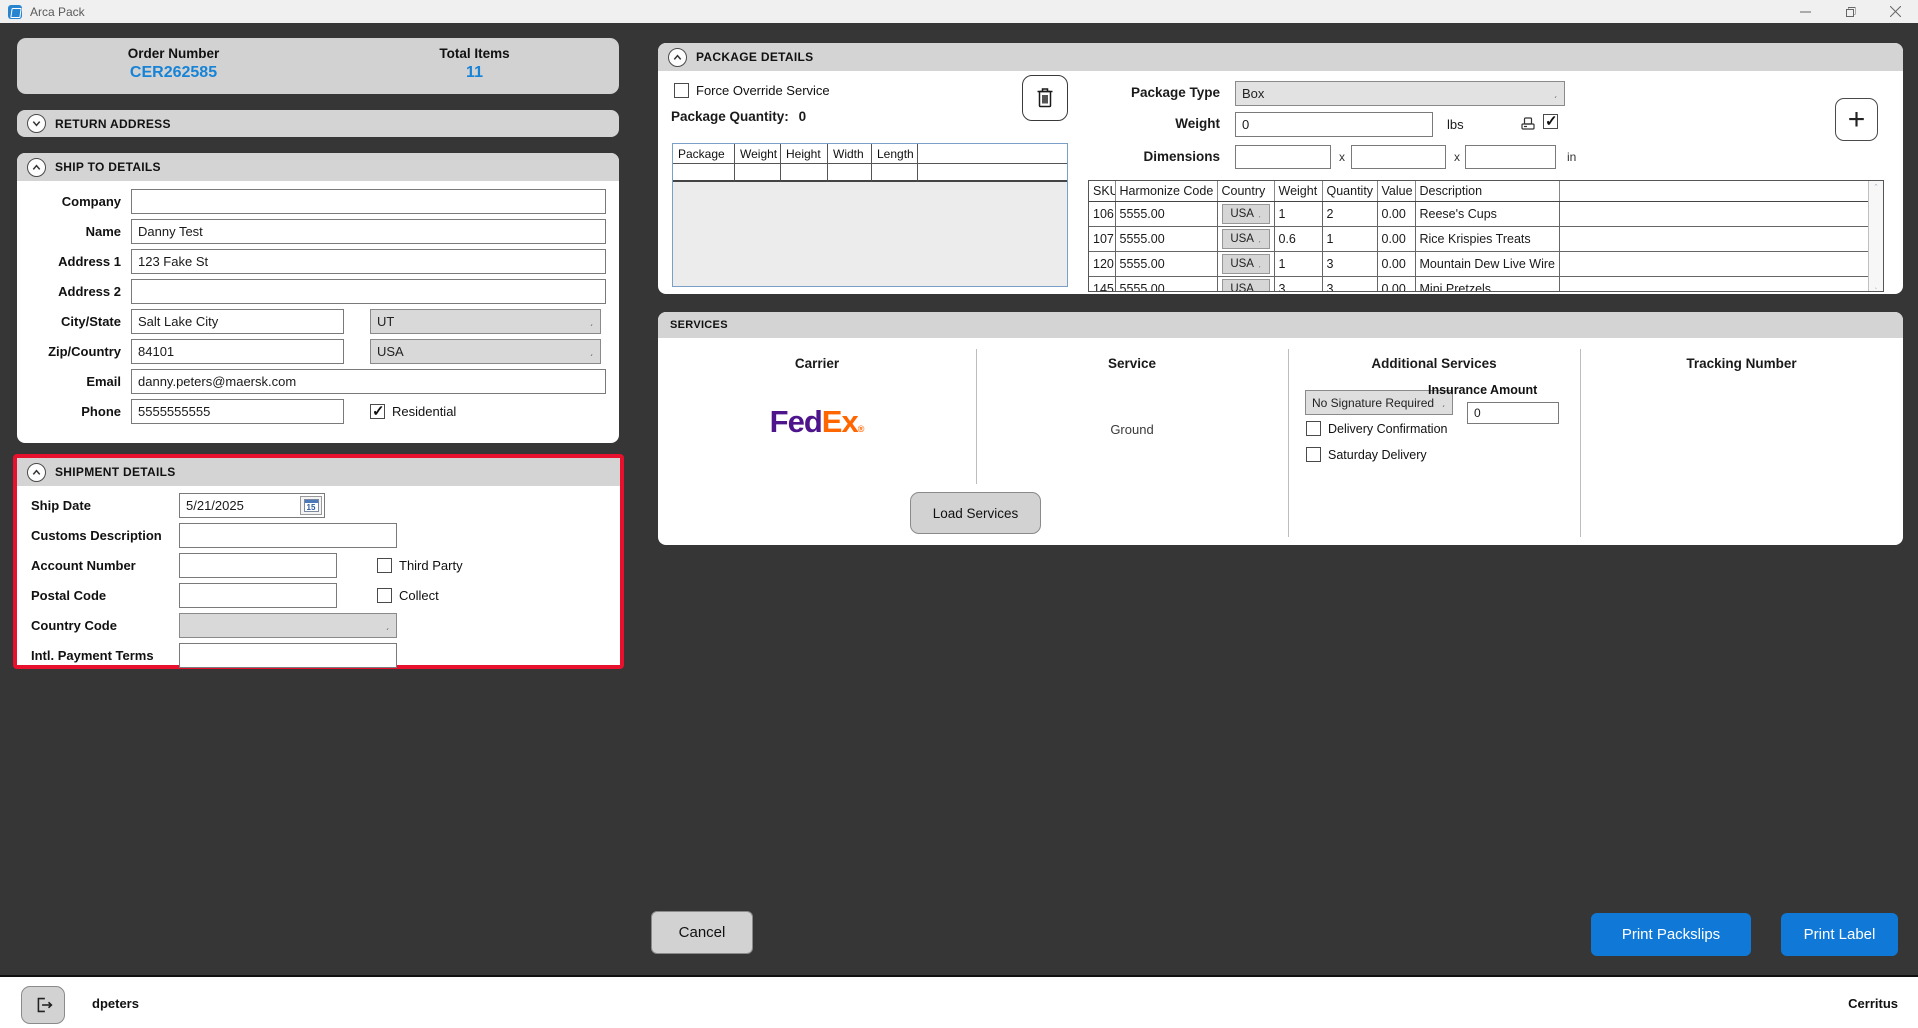 The width and height of the screenshot is (1918, 1028). What do you see at coordinates (763, 90) in the screenshot?
I see `force-override-label: Force Override Service` at bounding box center [763, 90].